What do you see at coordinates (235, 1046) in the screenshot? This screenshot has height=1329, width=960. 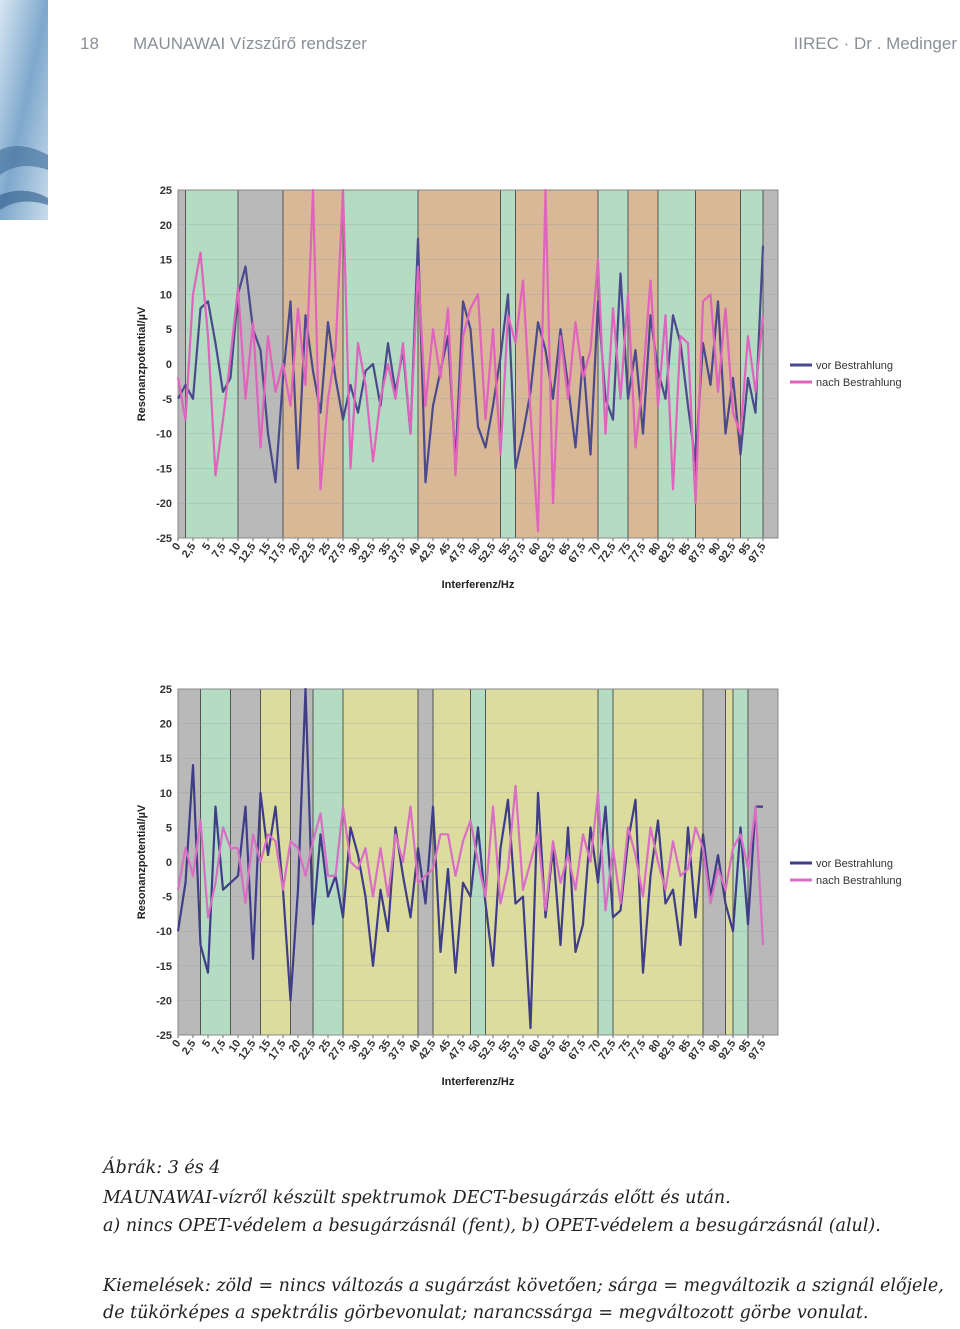 I see `x-tick-label: 10` at bounding box center [235, 1046].